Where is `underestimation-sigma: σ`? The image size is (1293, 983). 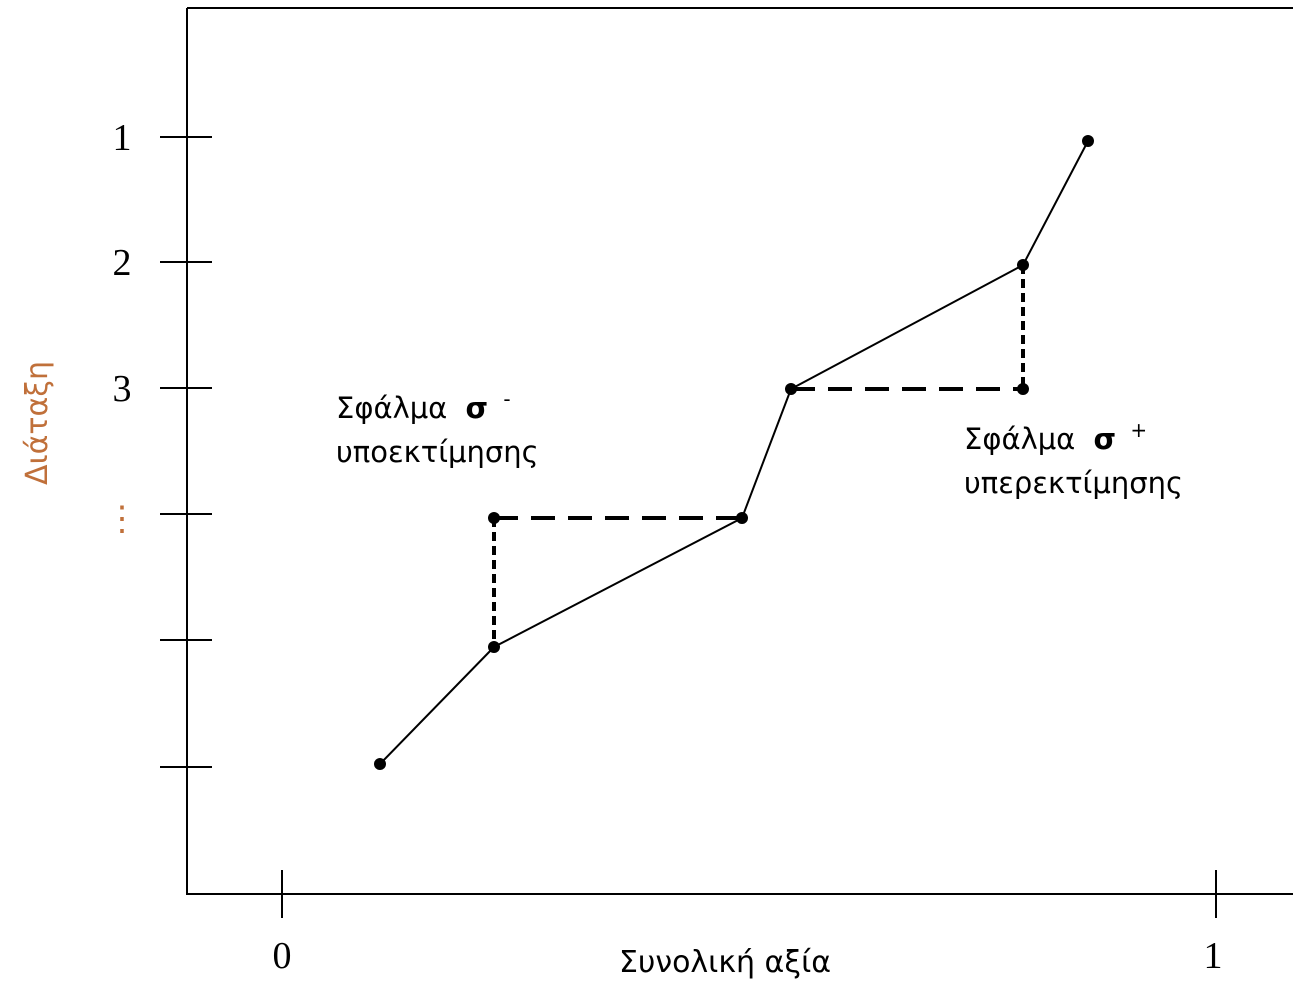
underestimation-sigma: σ is located at coordinates (477, 408).